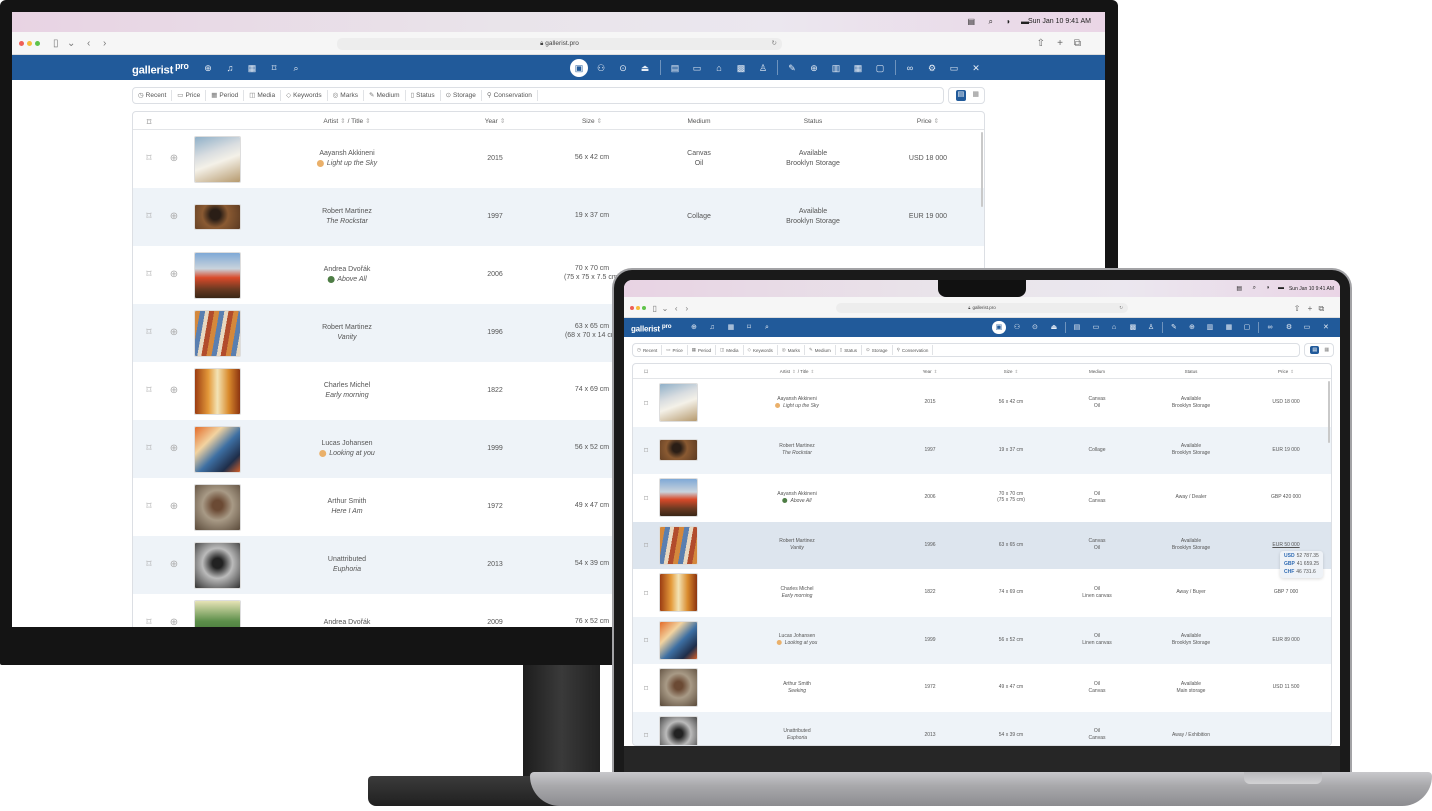  I want to click on artwork-title: Above All, so click(347, 280).